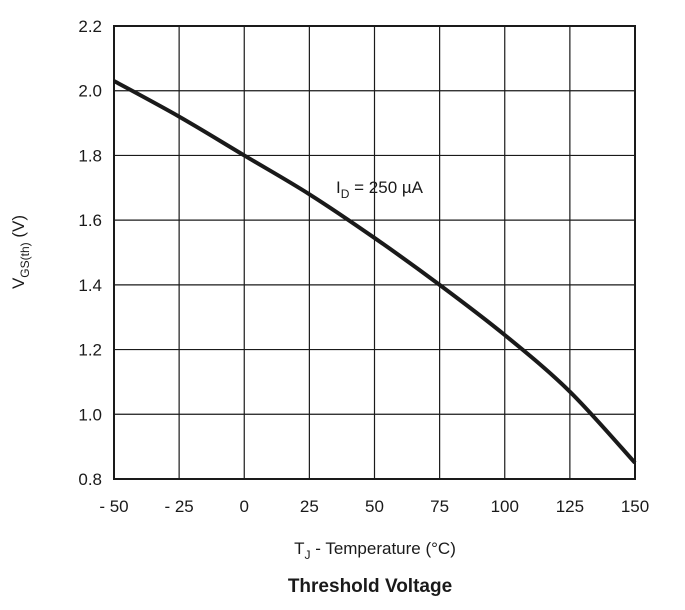  Describe the element at coordinates (244, 506) in the screenshot. I see `x-tick-label: 0` at that location.